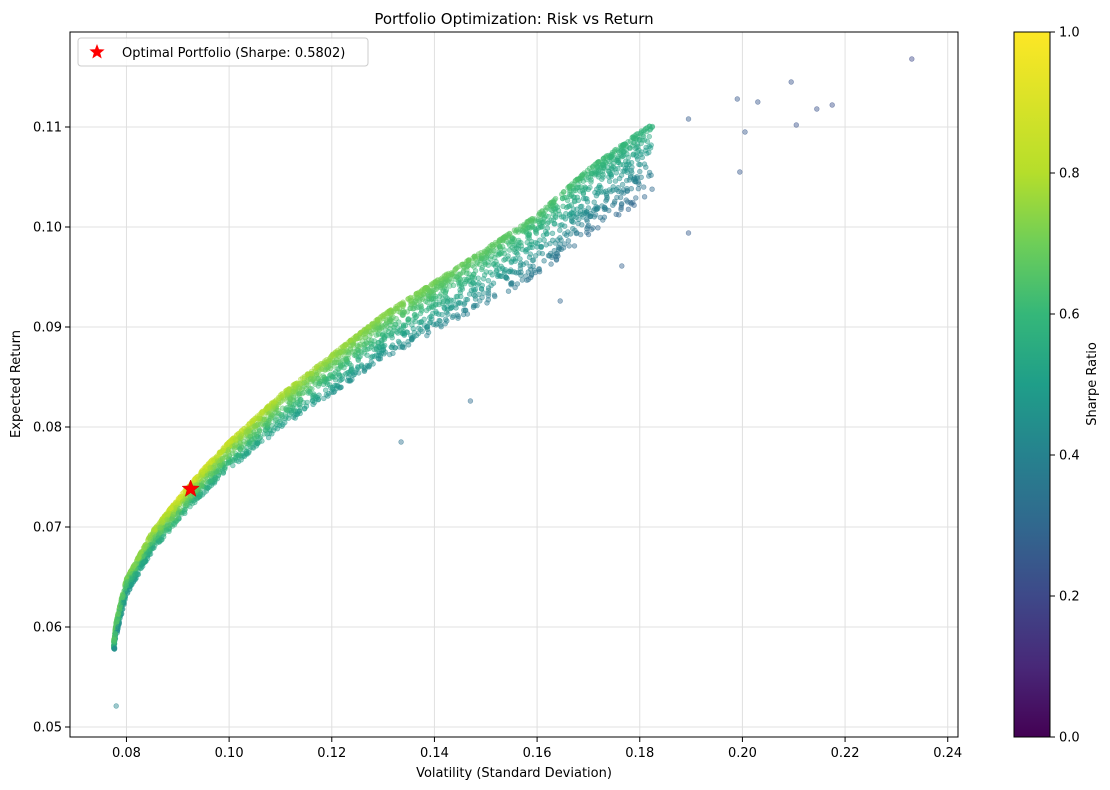 This screenshot has width=1110, height=790. Describe the element at coordinates (845, 753) in the screenshot. I see `x-tick-label: 0.22` at that location.